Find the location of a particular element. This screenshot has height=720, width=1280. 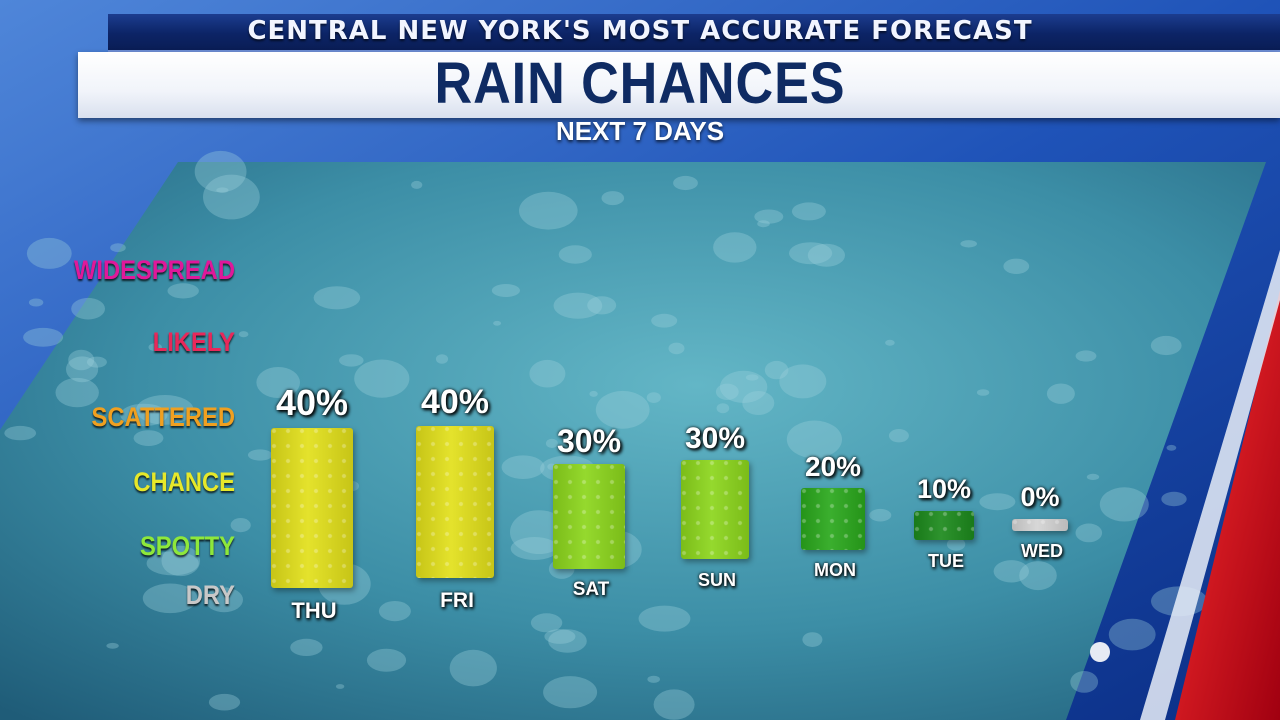

day-label-sun: SUN is located at coordinates (716, 579).